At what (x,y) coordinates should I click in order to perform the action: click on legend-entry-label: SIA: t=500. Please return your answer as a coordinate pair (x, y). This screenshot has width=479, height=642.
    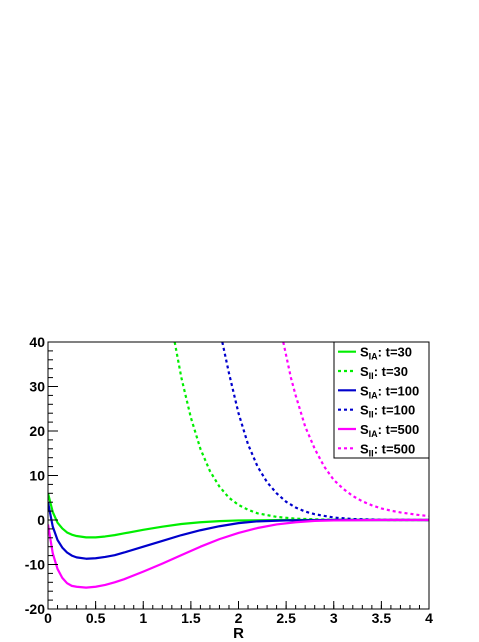
    Looking at the image, I should click on (389, 430).